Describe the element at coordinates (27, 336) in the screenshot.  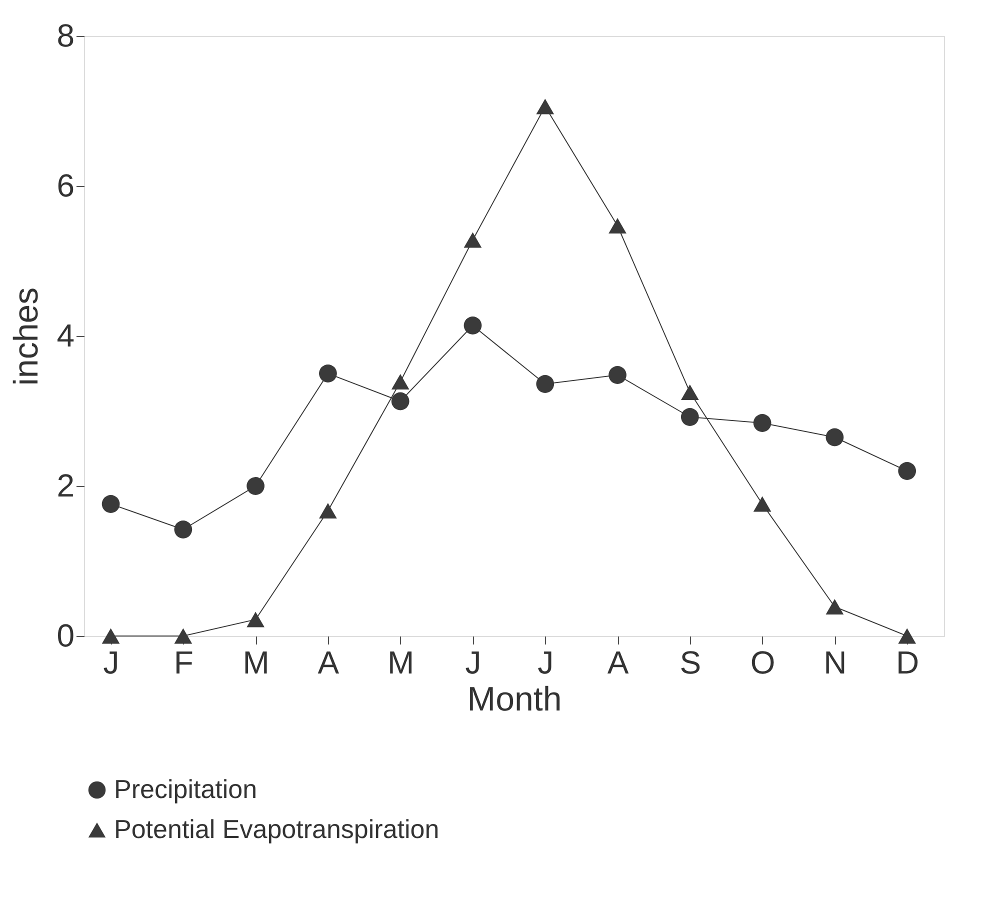
I see `y-axis-title: inches` at that location.